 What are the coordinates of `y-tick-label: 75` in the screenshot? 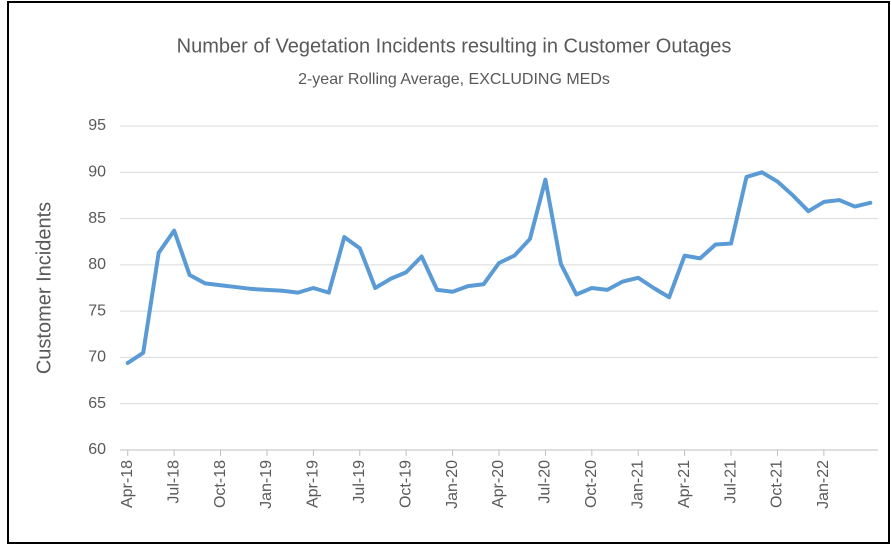 It's located at (97, 310).